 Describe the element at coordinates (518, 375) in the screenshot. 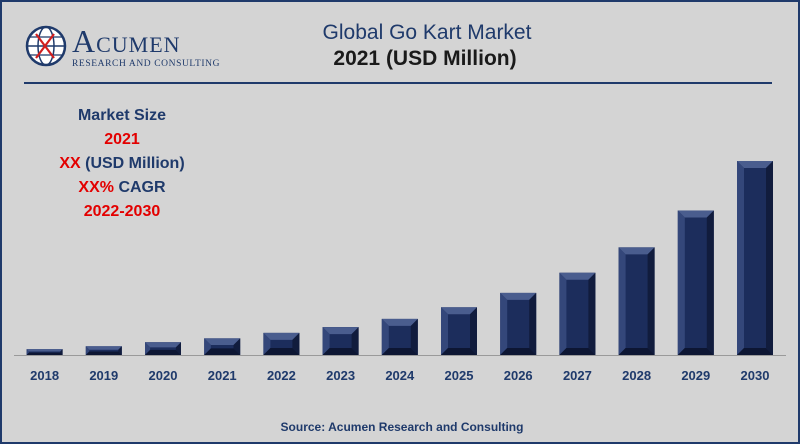

I see `x-tick-label: 2026` at that location.